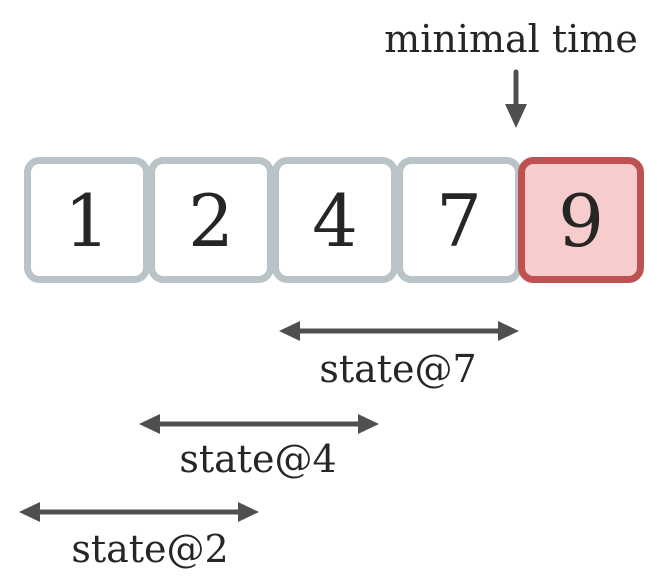 This screenshot has height=579, width=657. I want to click on cell: 2, so click(211, 220).